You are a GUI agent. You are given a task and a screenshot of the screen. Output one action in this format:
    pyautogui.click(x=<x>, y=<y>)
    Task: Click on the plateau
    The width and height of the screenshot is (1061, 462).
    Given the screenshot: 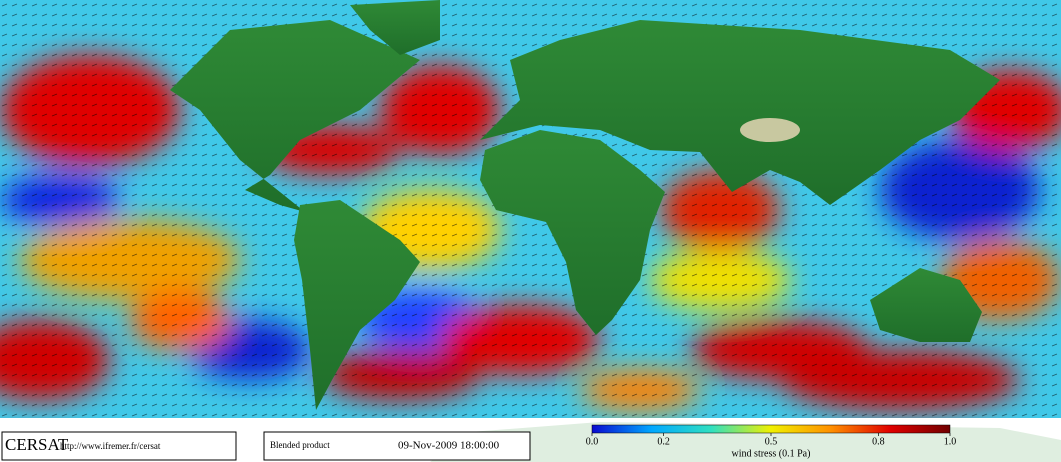 What is the action you would take?
    pyautogui.click(x=770, y=130)
    